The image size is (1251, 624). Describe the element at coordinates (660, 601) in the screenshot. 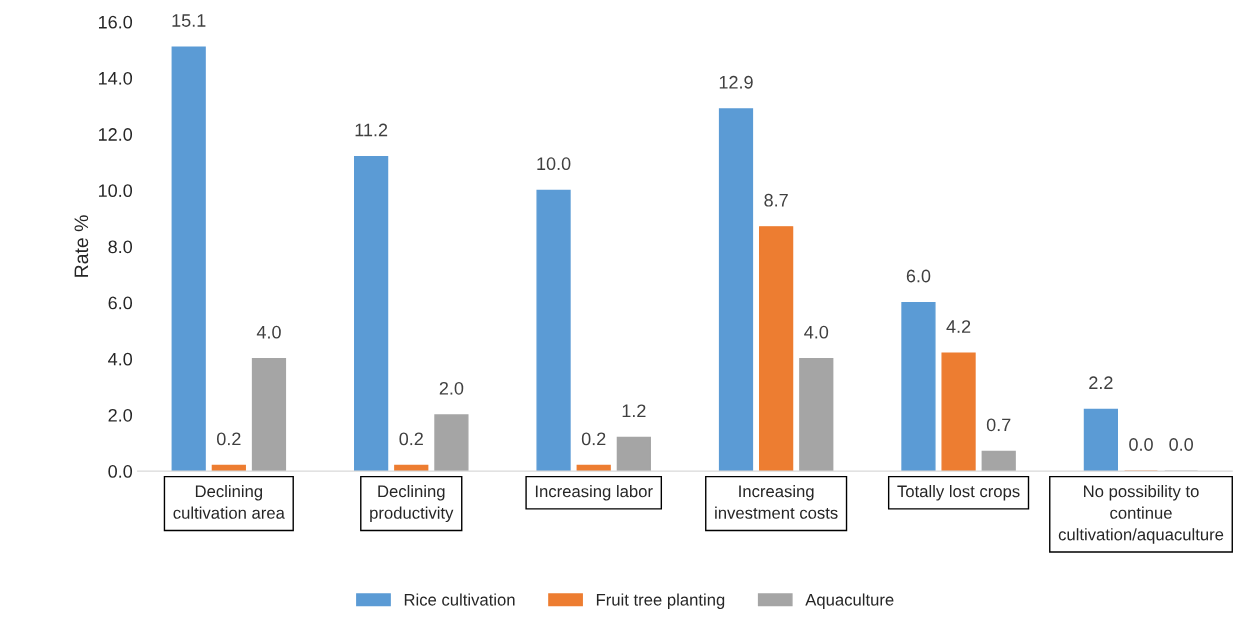

I see `legend-label: Fruit tree planting` at that location.